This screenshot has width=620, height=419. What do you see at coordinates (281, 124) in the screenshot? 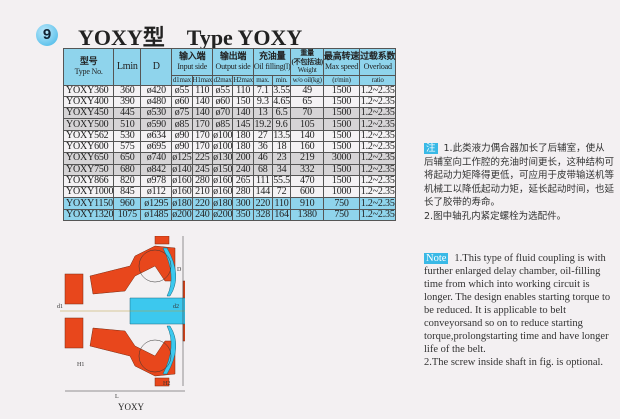
I see `value-cell: 9.6` at bounding box center [281, 124].